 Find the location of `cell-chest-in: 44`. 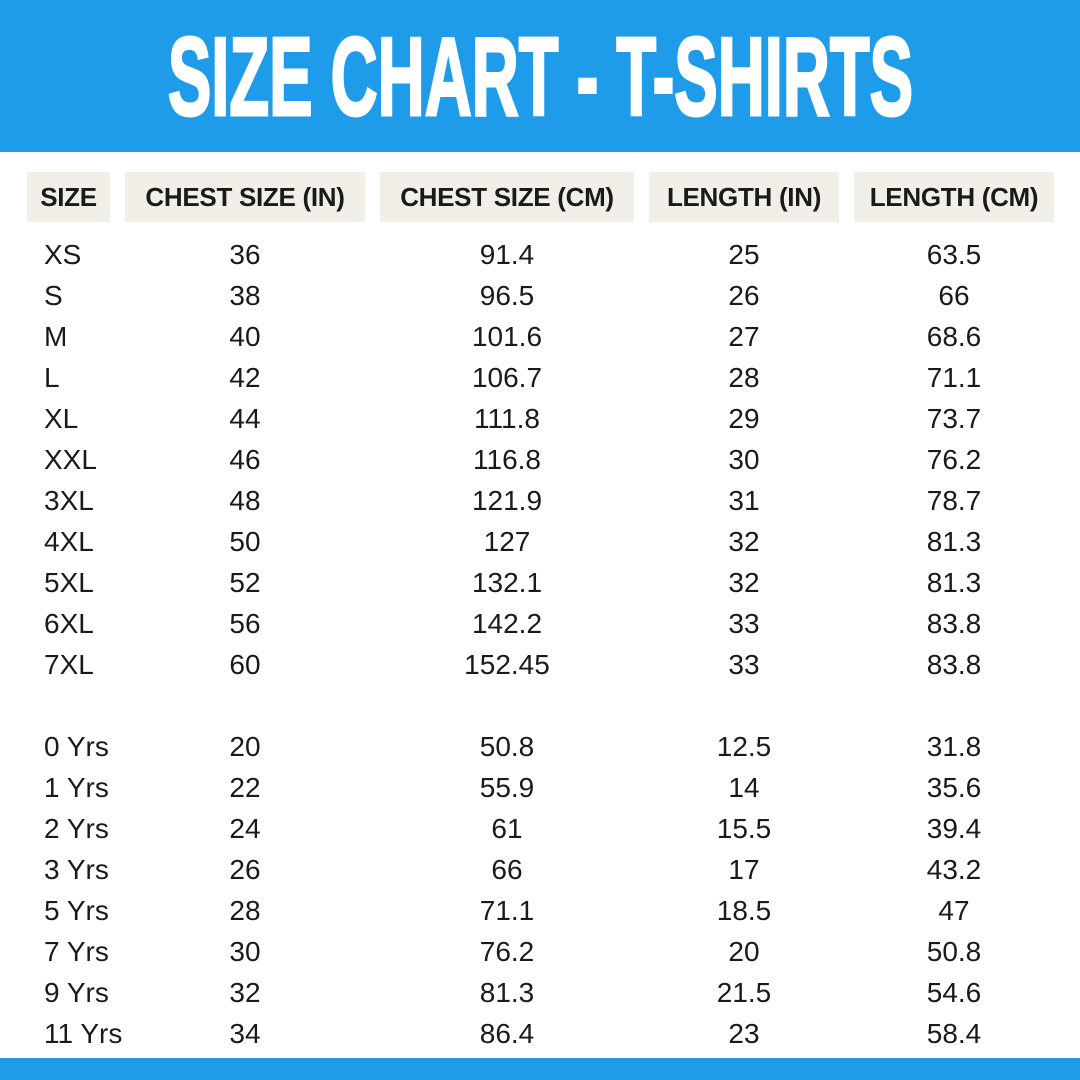

cell-chest-in: 44 is located at coordinates (245, 418).